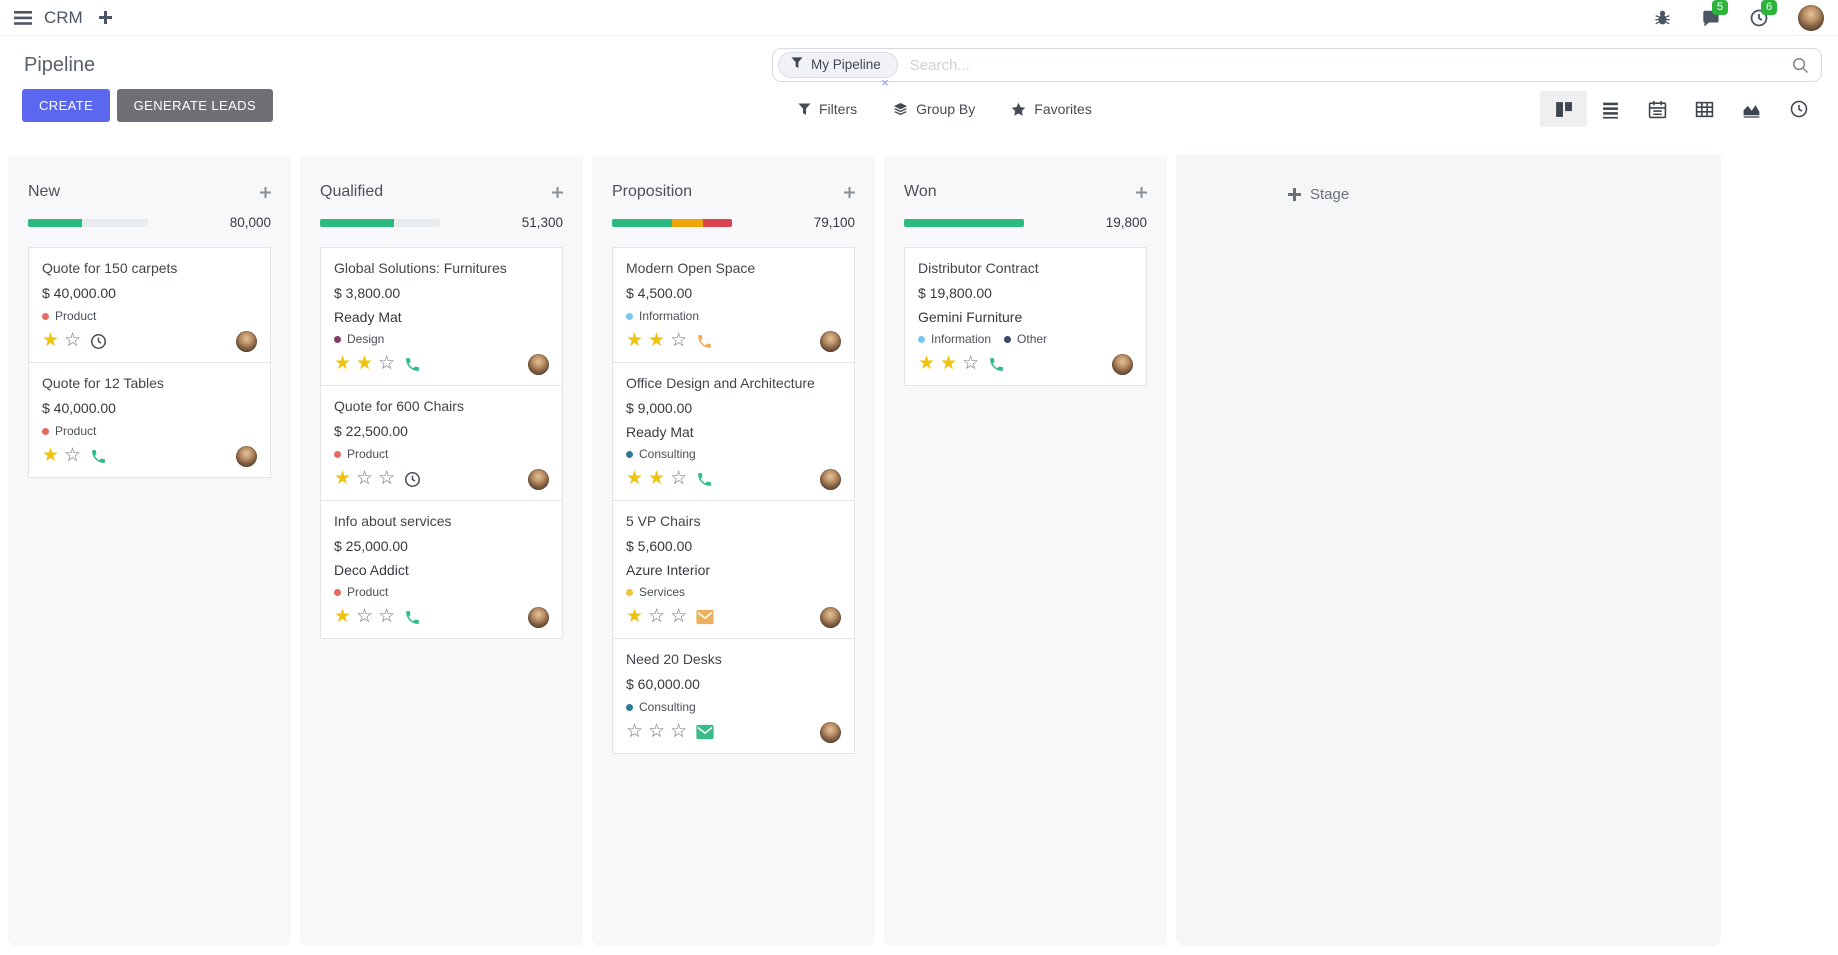 The height and width of the screenshot is (955, 1838). I want to click on view-activity-button, so click(1798, 109).